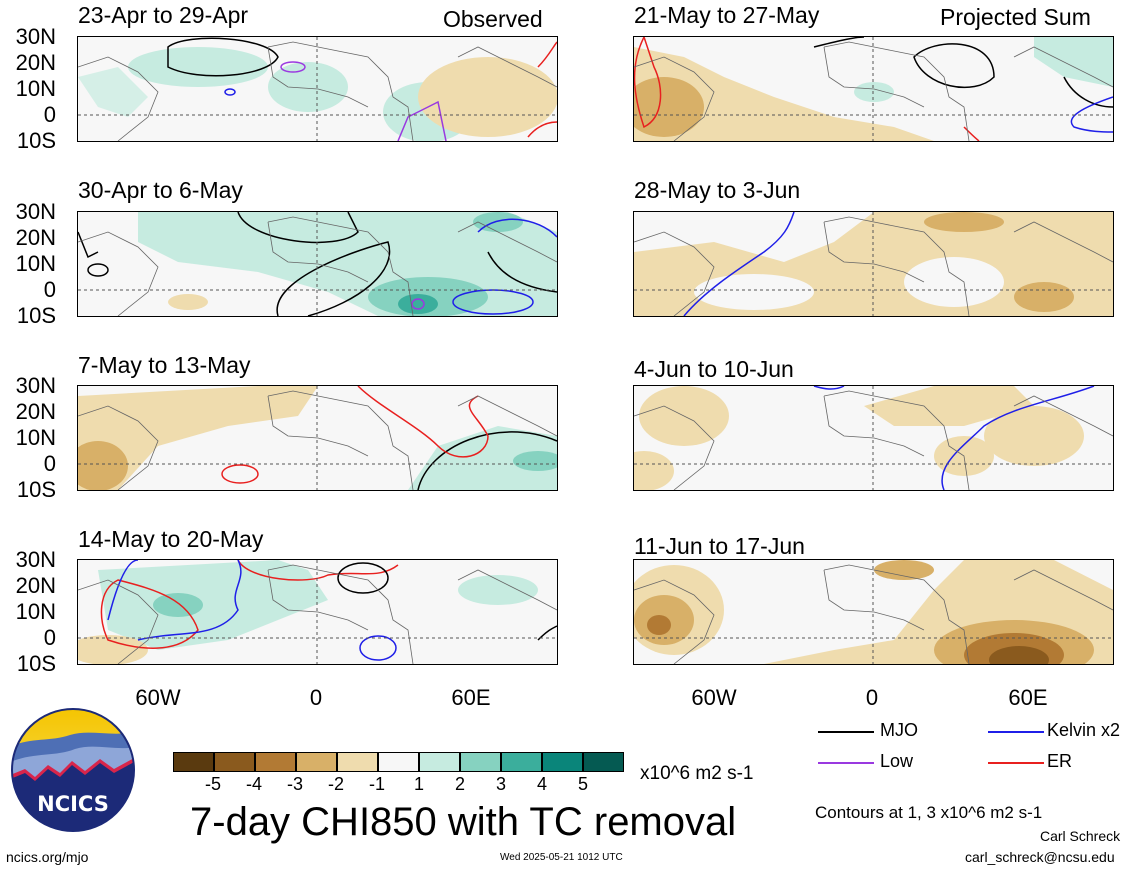  I want to click on author: Carl Schreck, so click(1080, 836).